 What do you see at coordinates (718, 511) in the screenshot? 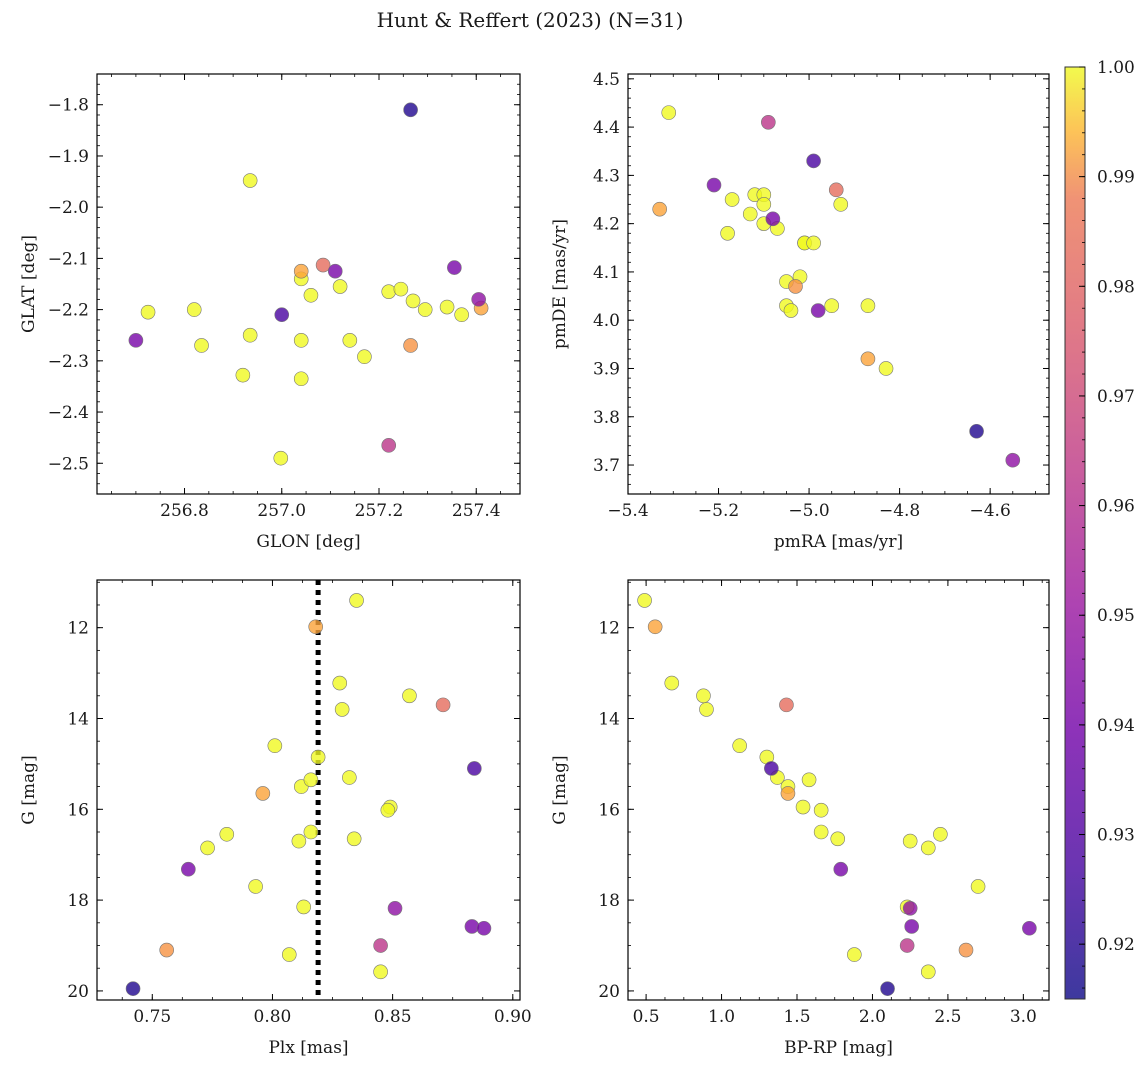
I see `x-tick-label: −5.2` at bounding box center [718, 511].